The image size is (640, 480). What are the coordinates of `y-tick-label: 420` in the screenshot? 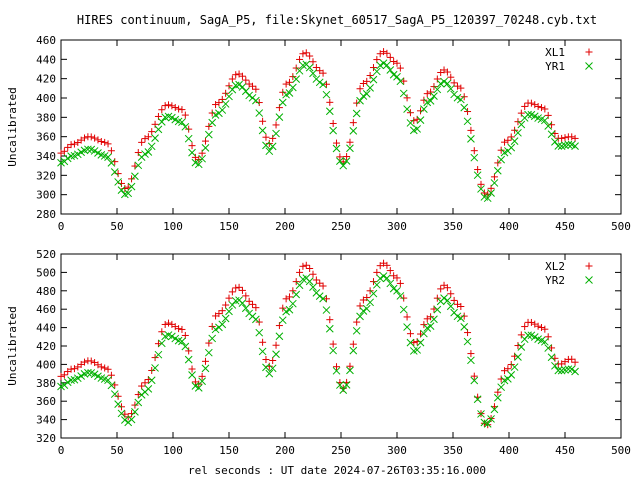 It's located at (46, 79).